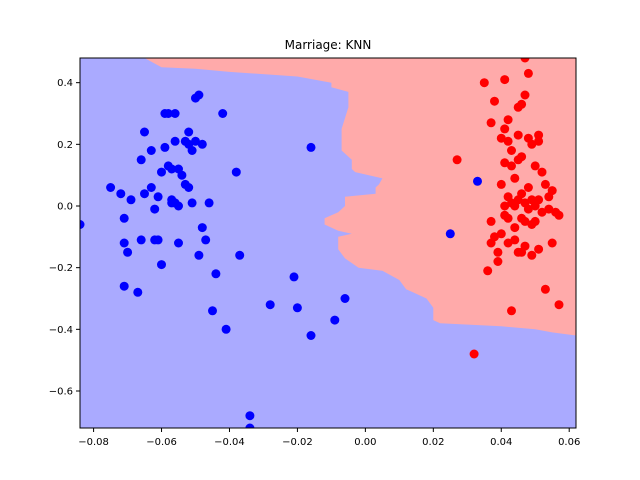  Describe the element at coordinates (61, 268) in the screenshot. I see `y-tick-label: −0.2` at that location.